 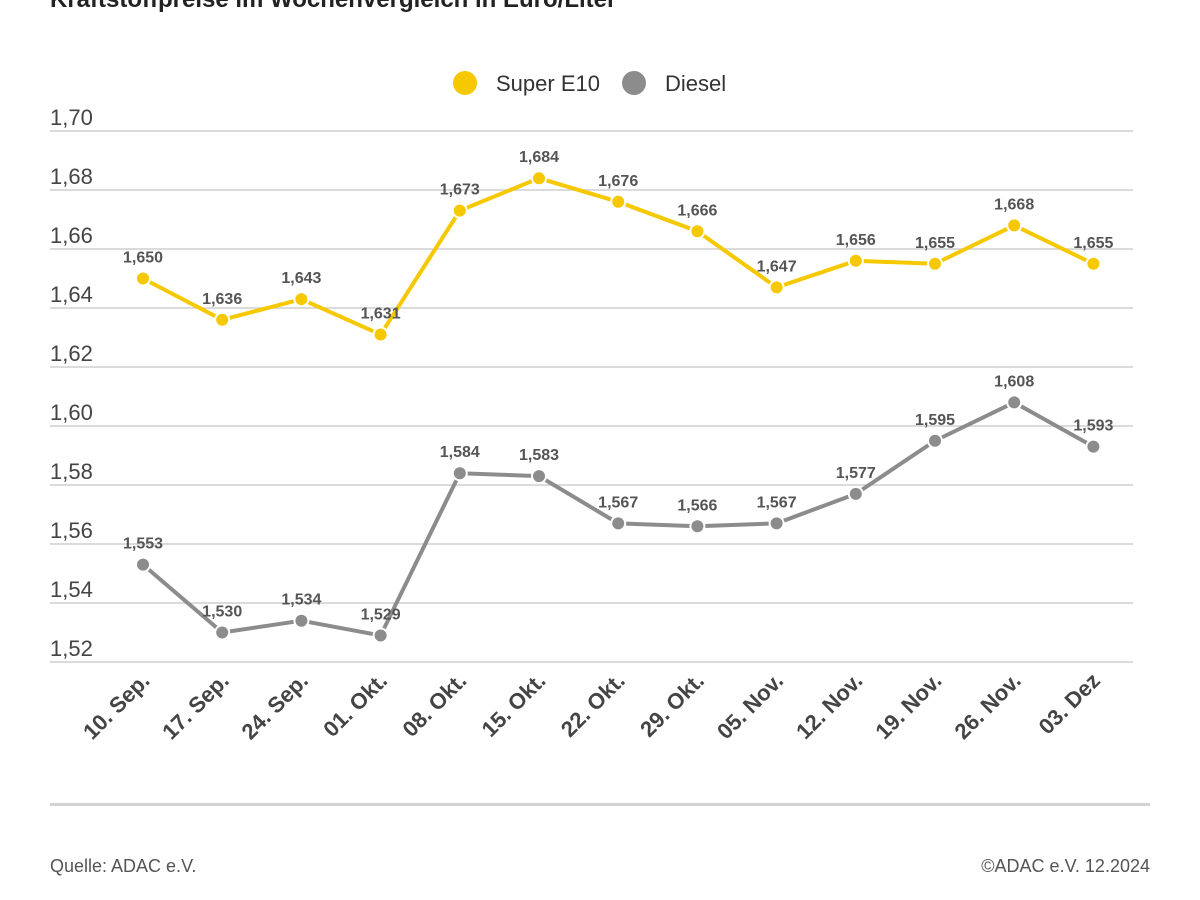 What do you see at coordinates (381, 314) in the screenshot?
I see `data-label: 1,631` at bounding box center [381, 314].